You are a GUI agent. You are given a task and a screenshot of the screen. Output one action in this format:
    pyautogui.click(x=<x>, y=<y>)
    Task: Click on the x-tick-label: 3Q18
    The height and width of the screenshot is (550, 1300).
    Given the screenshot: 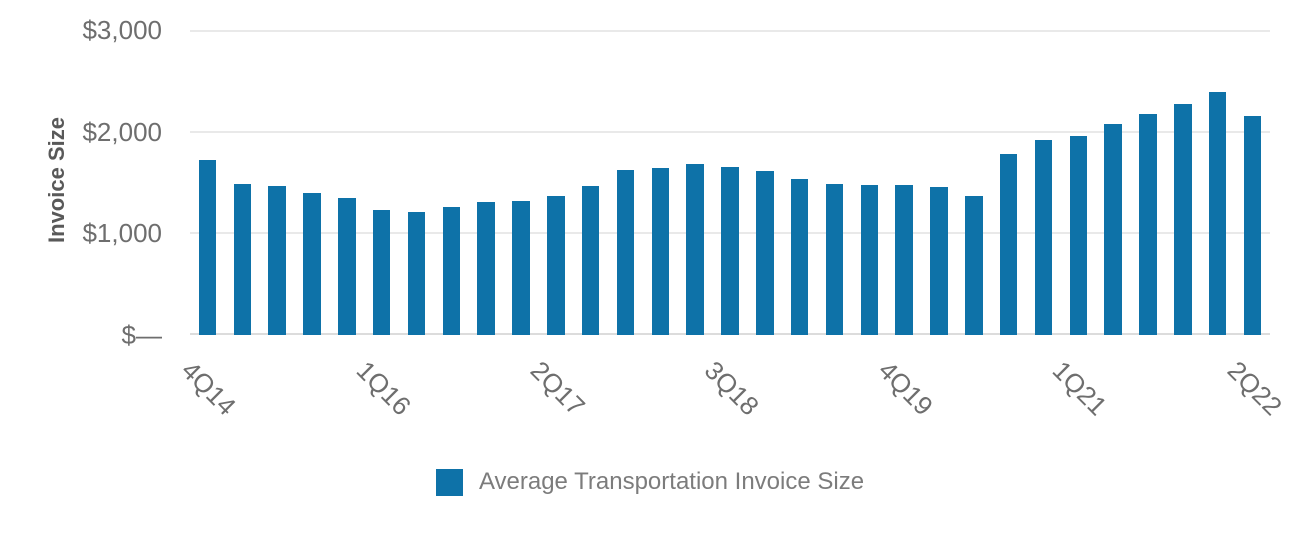 What is the action you would take?
    pyautogui.click(x=731, y=388)
    